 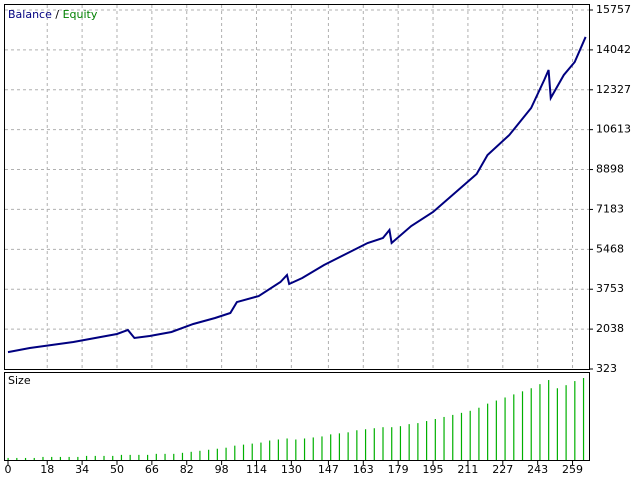 I want to click on x-tick-label: 18, so click(x=47, y=469).